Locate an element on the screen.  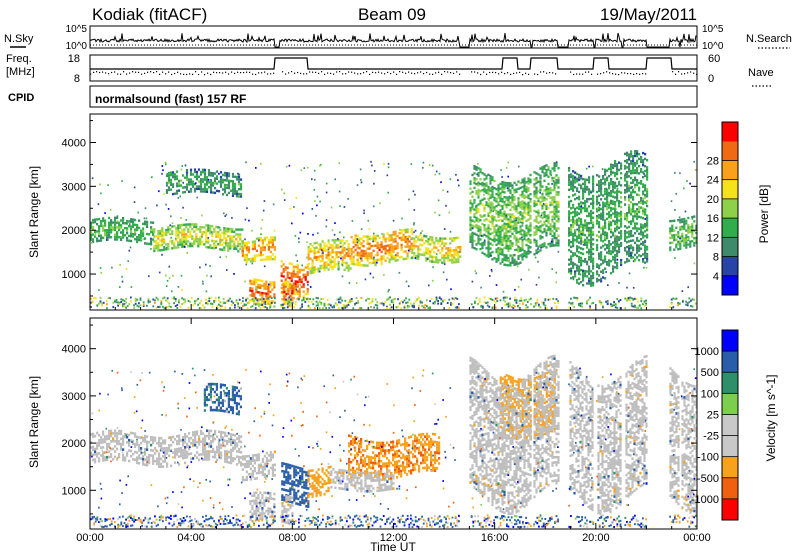
noise-strip-frame is located at coordinates (393, 37).